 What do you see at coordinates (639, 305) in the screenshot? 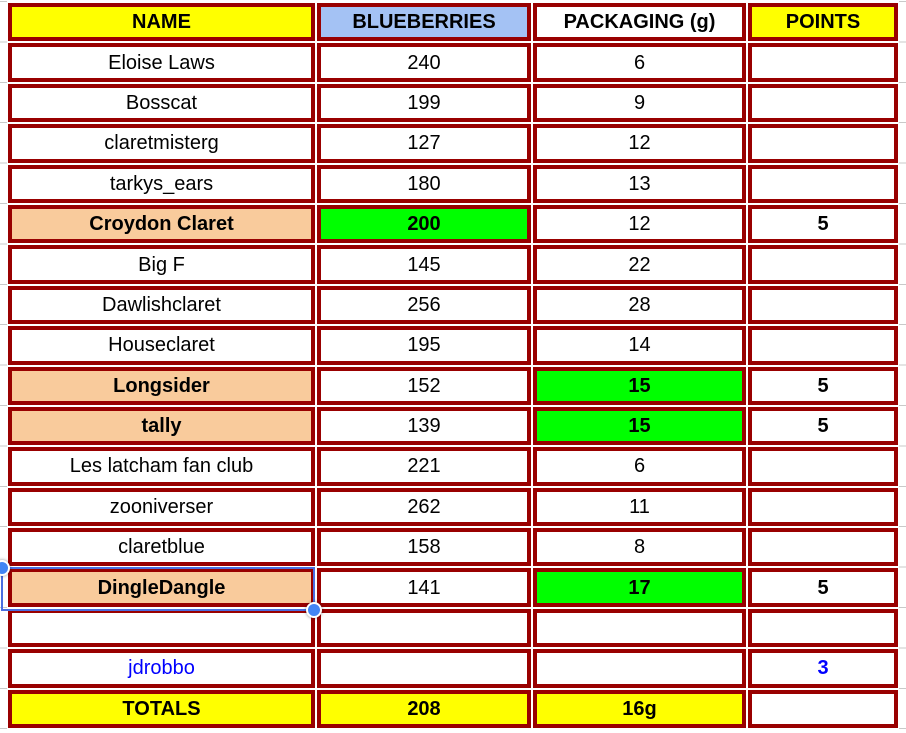
I see `cell-packaging: 28` at bounding box center [639, 305].